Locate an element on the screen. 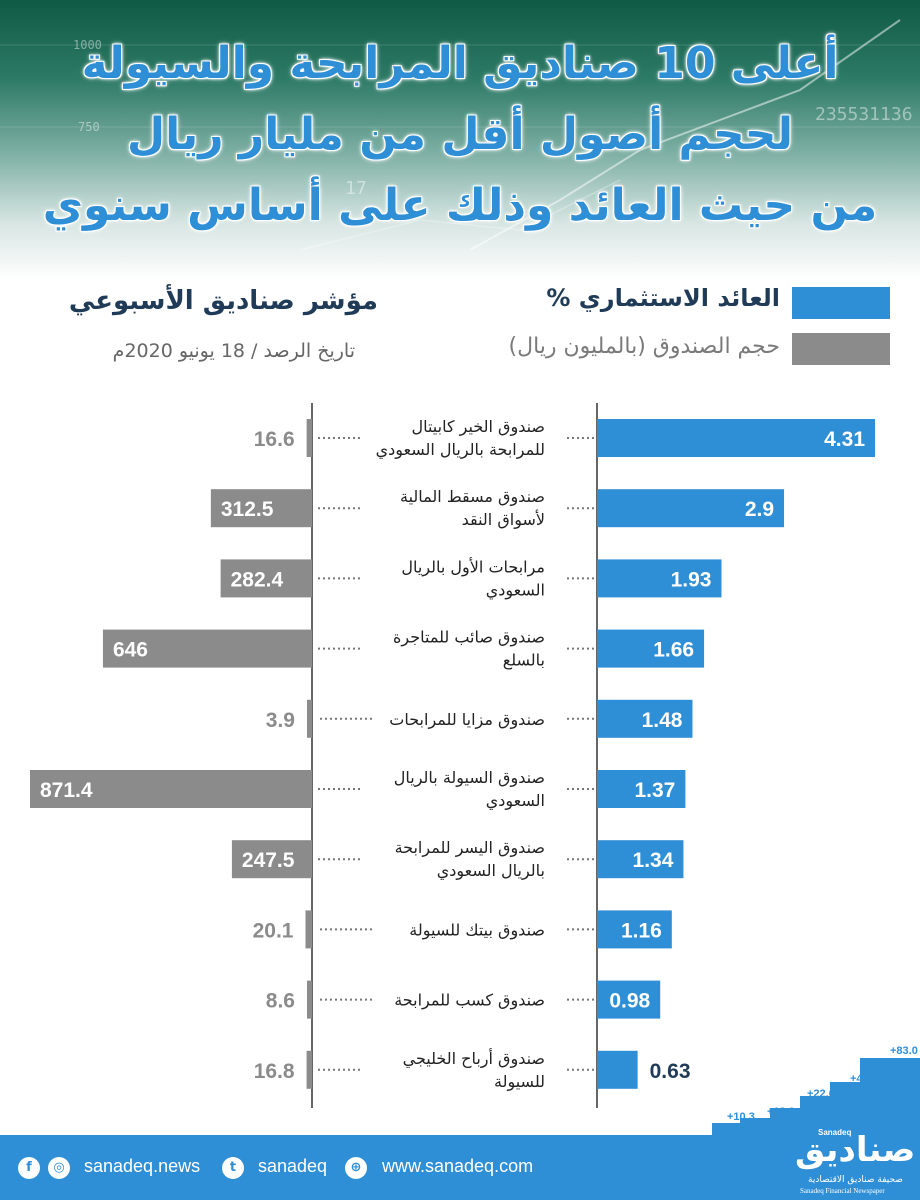  category-label: للمرابحة بالريال السعودي is located at coordinates (460, 450).